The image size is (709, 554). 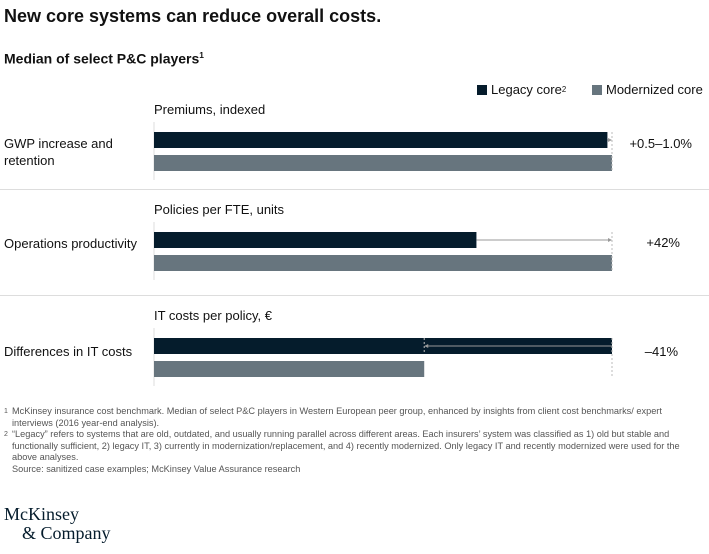 What do you see at coordinates (6, 434) in the screenshot?
I see `footnote-number: 2` at bounding box center [6, 434].